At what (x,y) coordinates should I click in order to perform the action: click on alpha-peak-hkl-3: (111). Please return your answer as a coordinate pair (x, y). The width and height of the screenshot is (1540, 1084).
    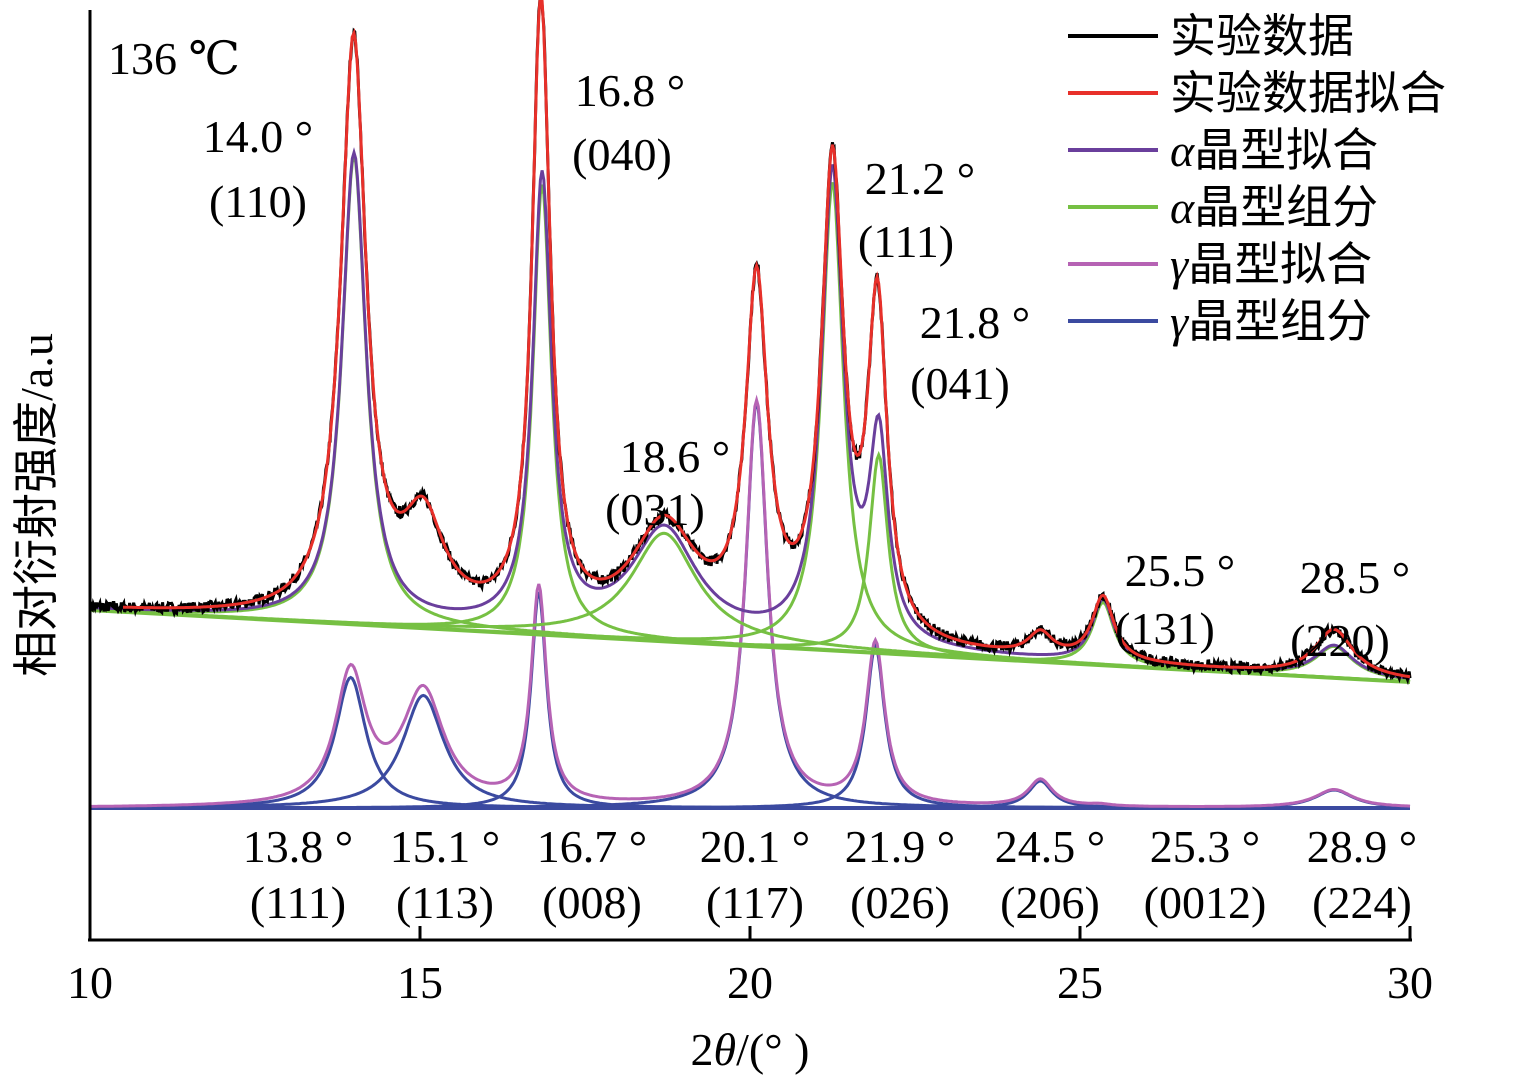
    Looking at the image, I should click on (906, 241).